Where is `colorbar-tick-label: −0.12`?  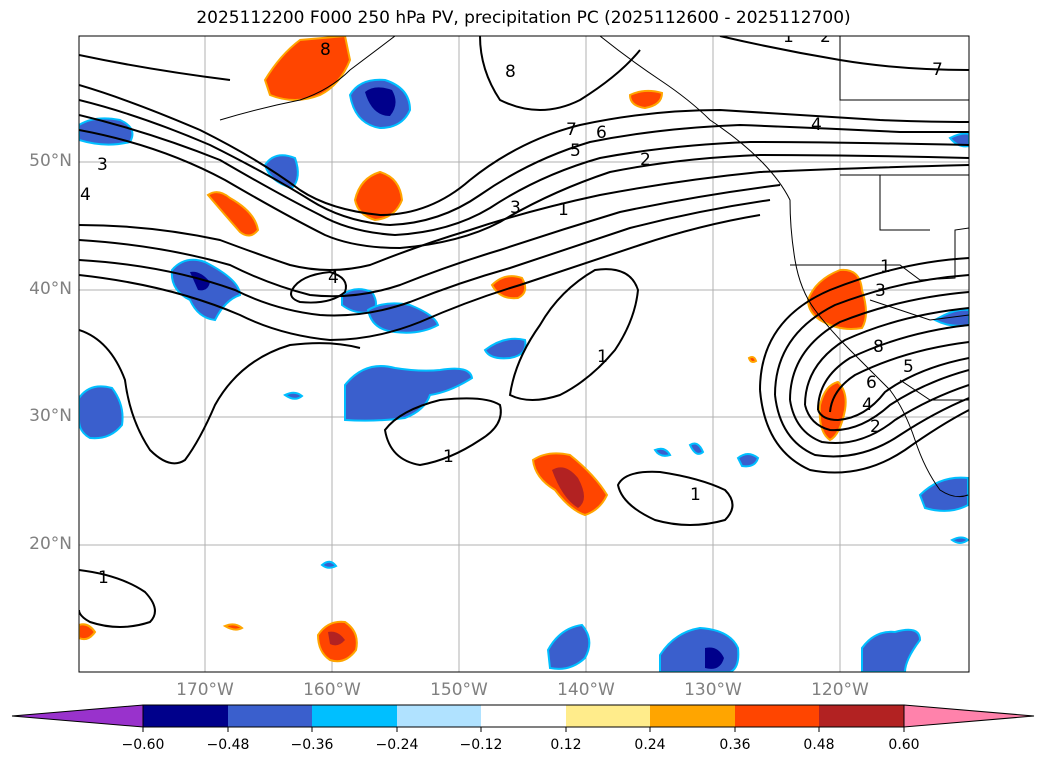 colorbar-tick-label: −0.12 is located at coordinates (481, 745).